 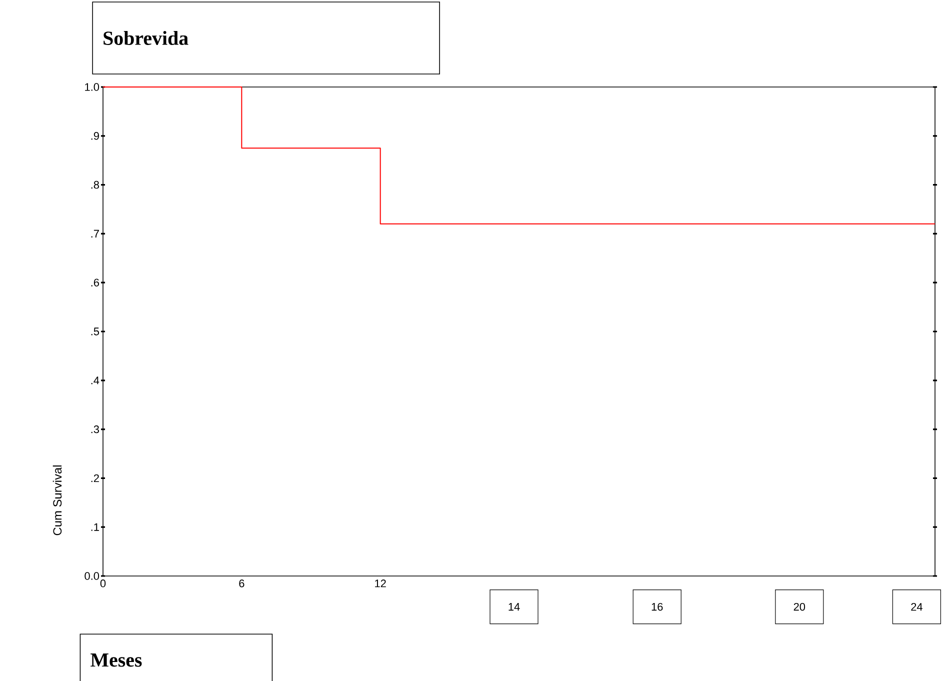 I want to click on text: 24, so click(x=916, y=606).